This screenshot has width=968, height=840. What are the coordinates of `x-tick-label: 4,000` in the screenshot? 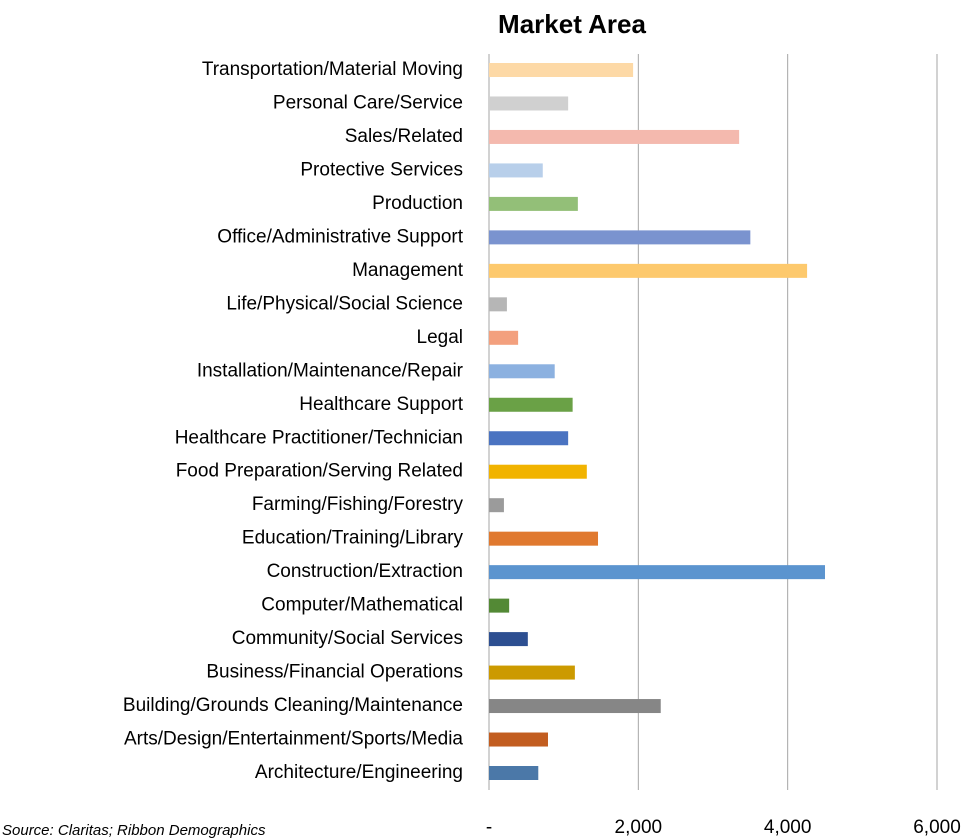 It's located at (788, 827).